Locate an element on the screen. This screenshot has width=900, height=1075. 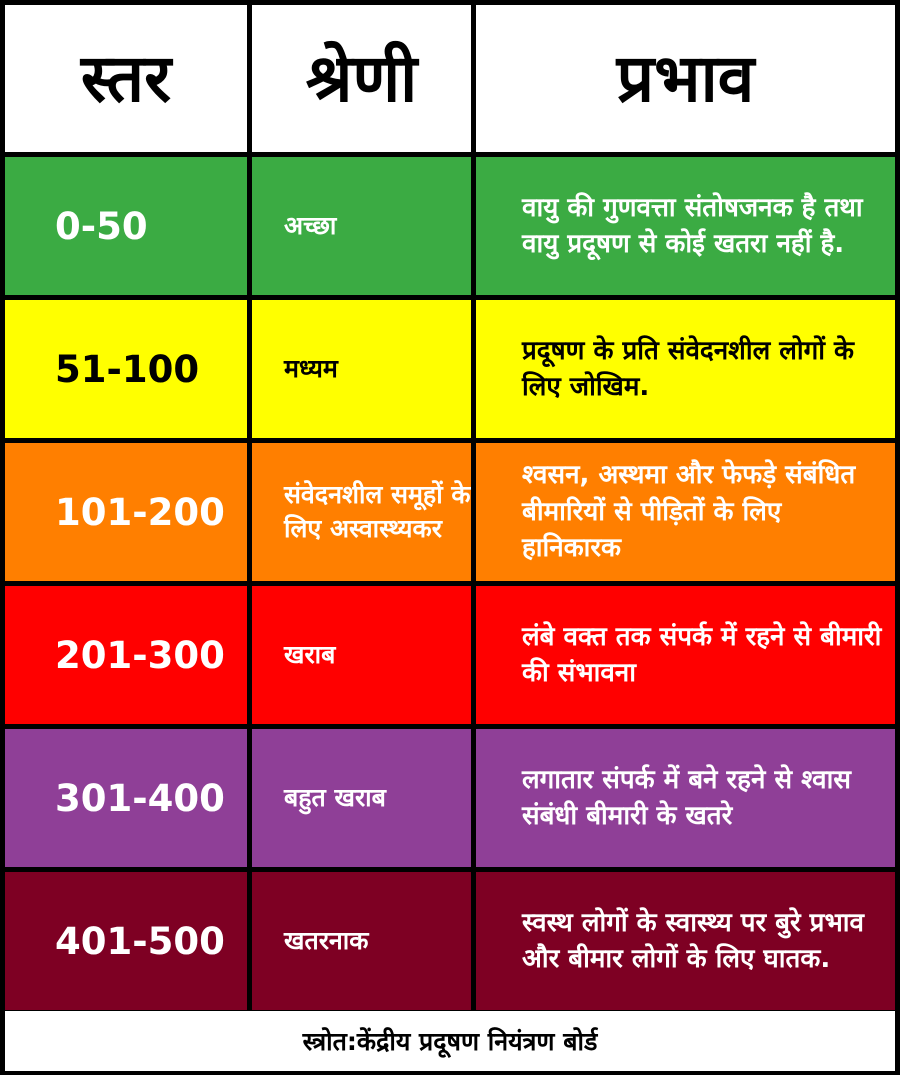
row-1-category: अच्छा is located at coordinates (361, 226).